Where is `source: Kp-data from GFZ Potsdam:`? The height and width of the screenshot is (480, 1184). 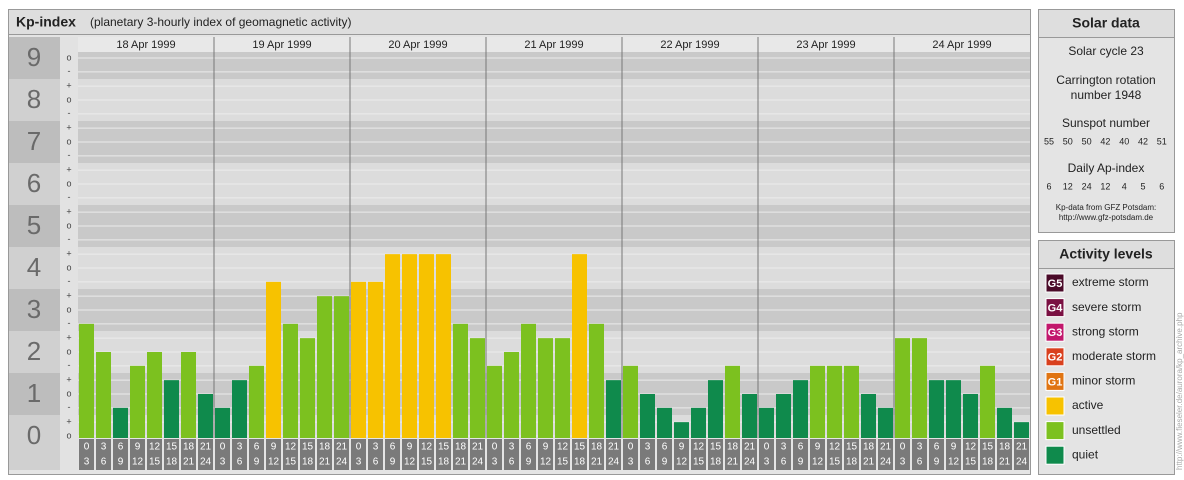 source: Kp-data from GFZ Potsdam: is located at coordinates (1106, 207).